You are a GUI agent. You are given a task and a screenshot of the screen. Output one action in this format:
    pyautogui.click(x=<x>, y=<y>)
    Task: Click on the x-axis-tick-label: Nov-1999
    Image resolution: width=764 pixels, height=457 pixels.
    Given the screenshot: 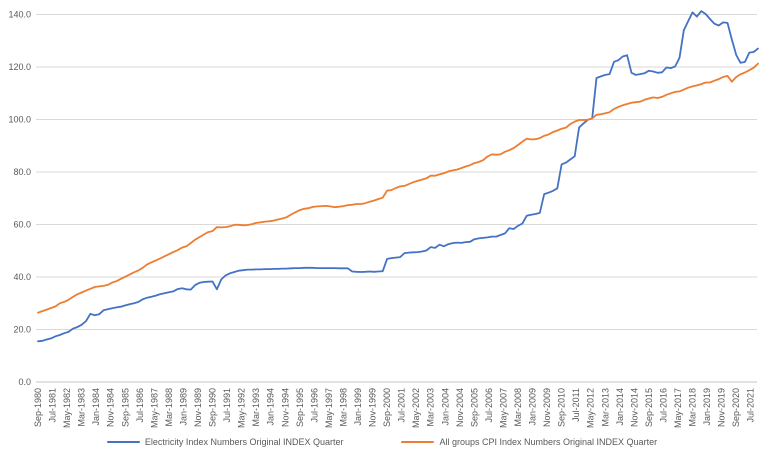 What is the action you would take?
    pyautogui.click(x=373, y=407)
    